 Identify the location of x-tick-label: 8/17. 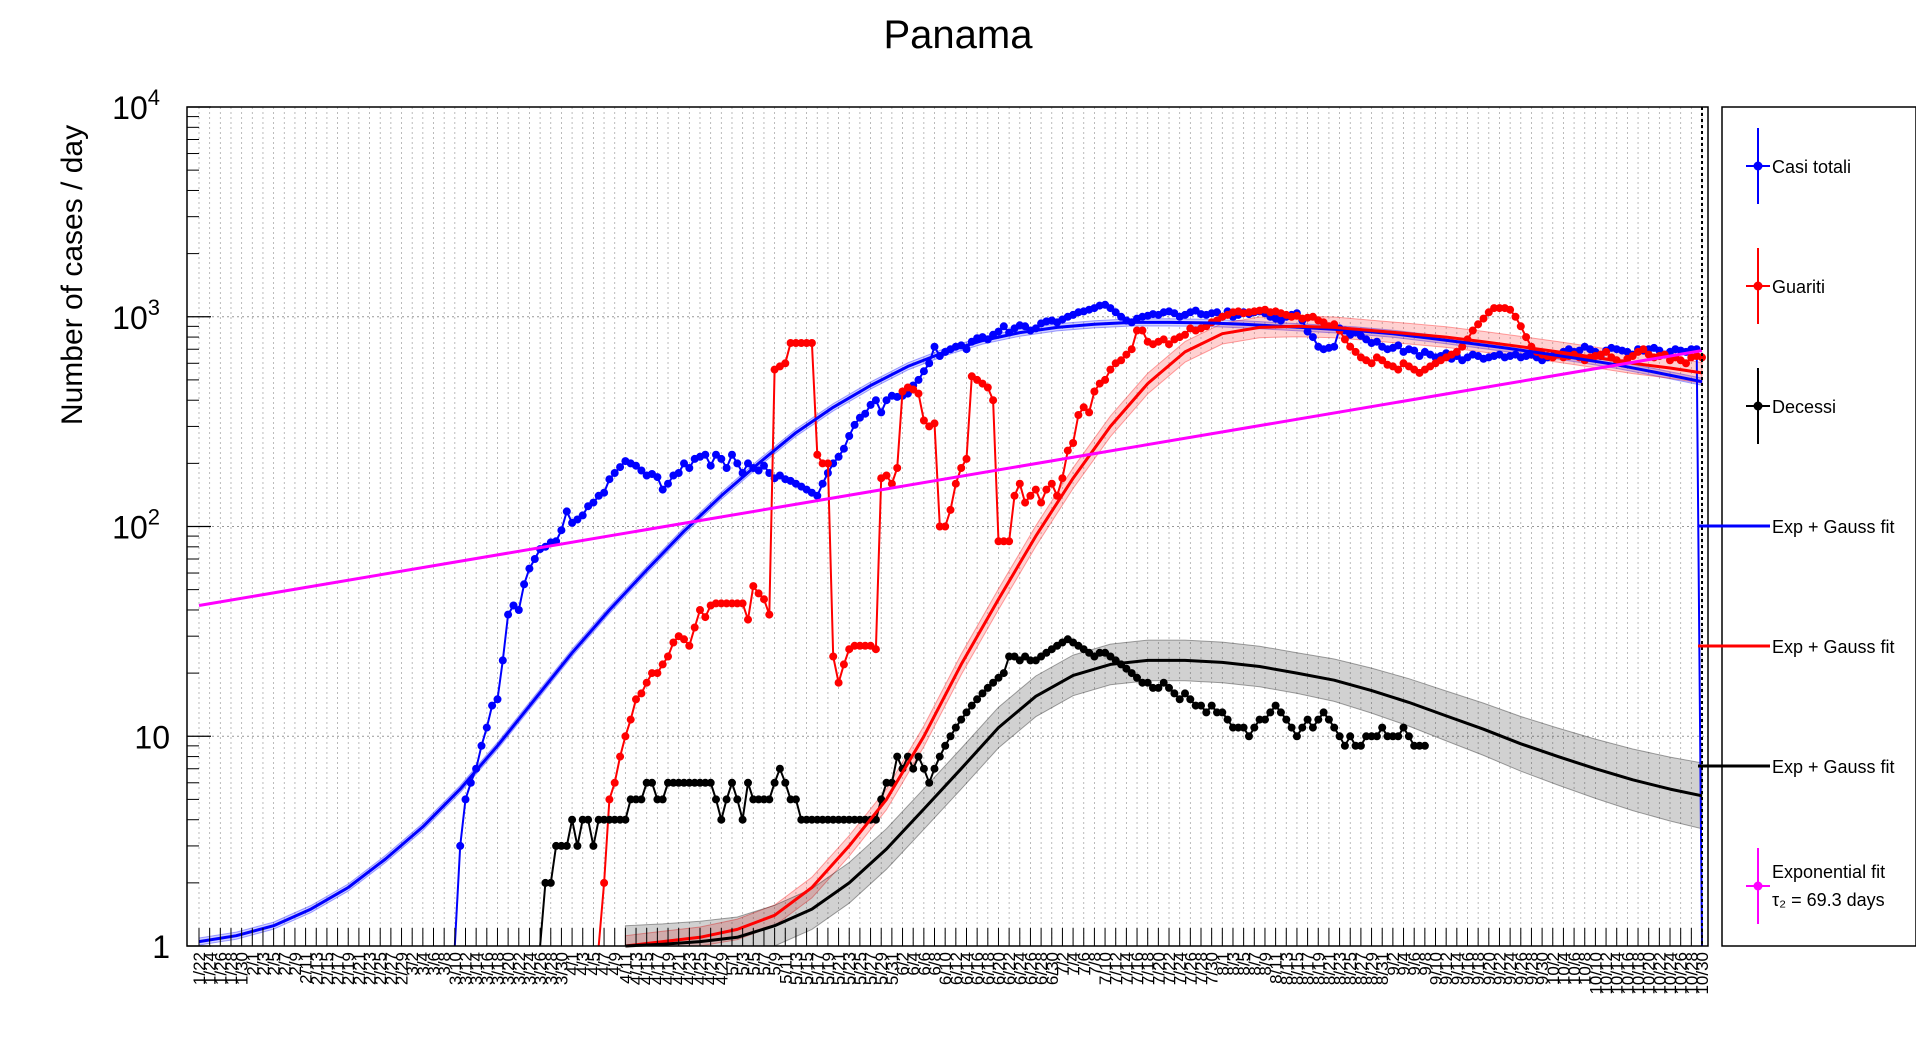
(1308, 968).